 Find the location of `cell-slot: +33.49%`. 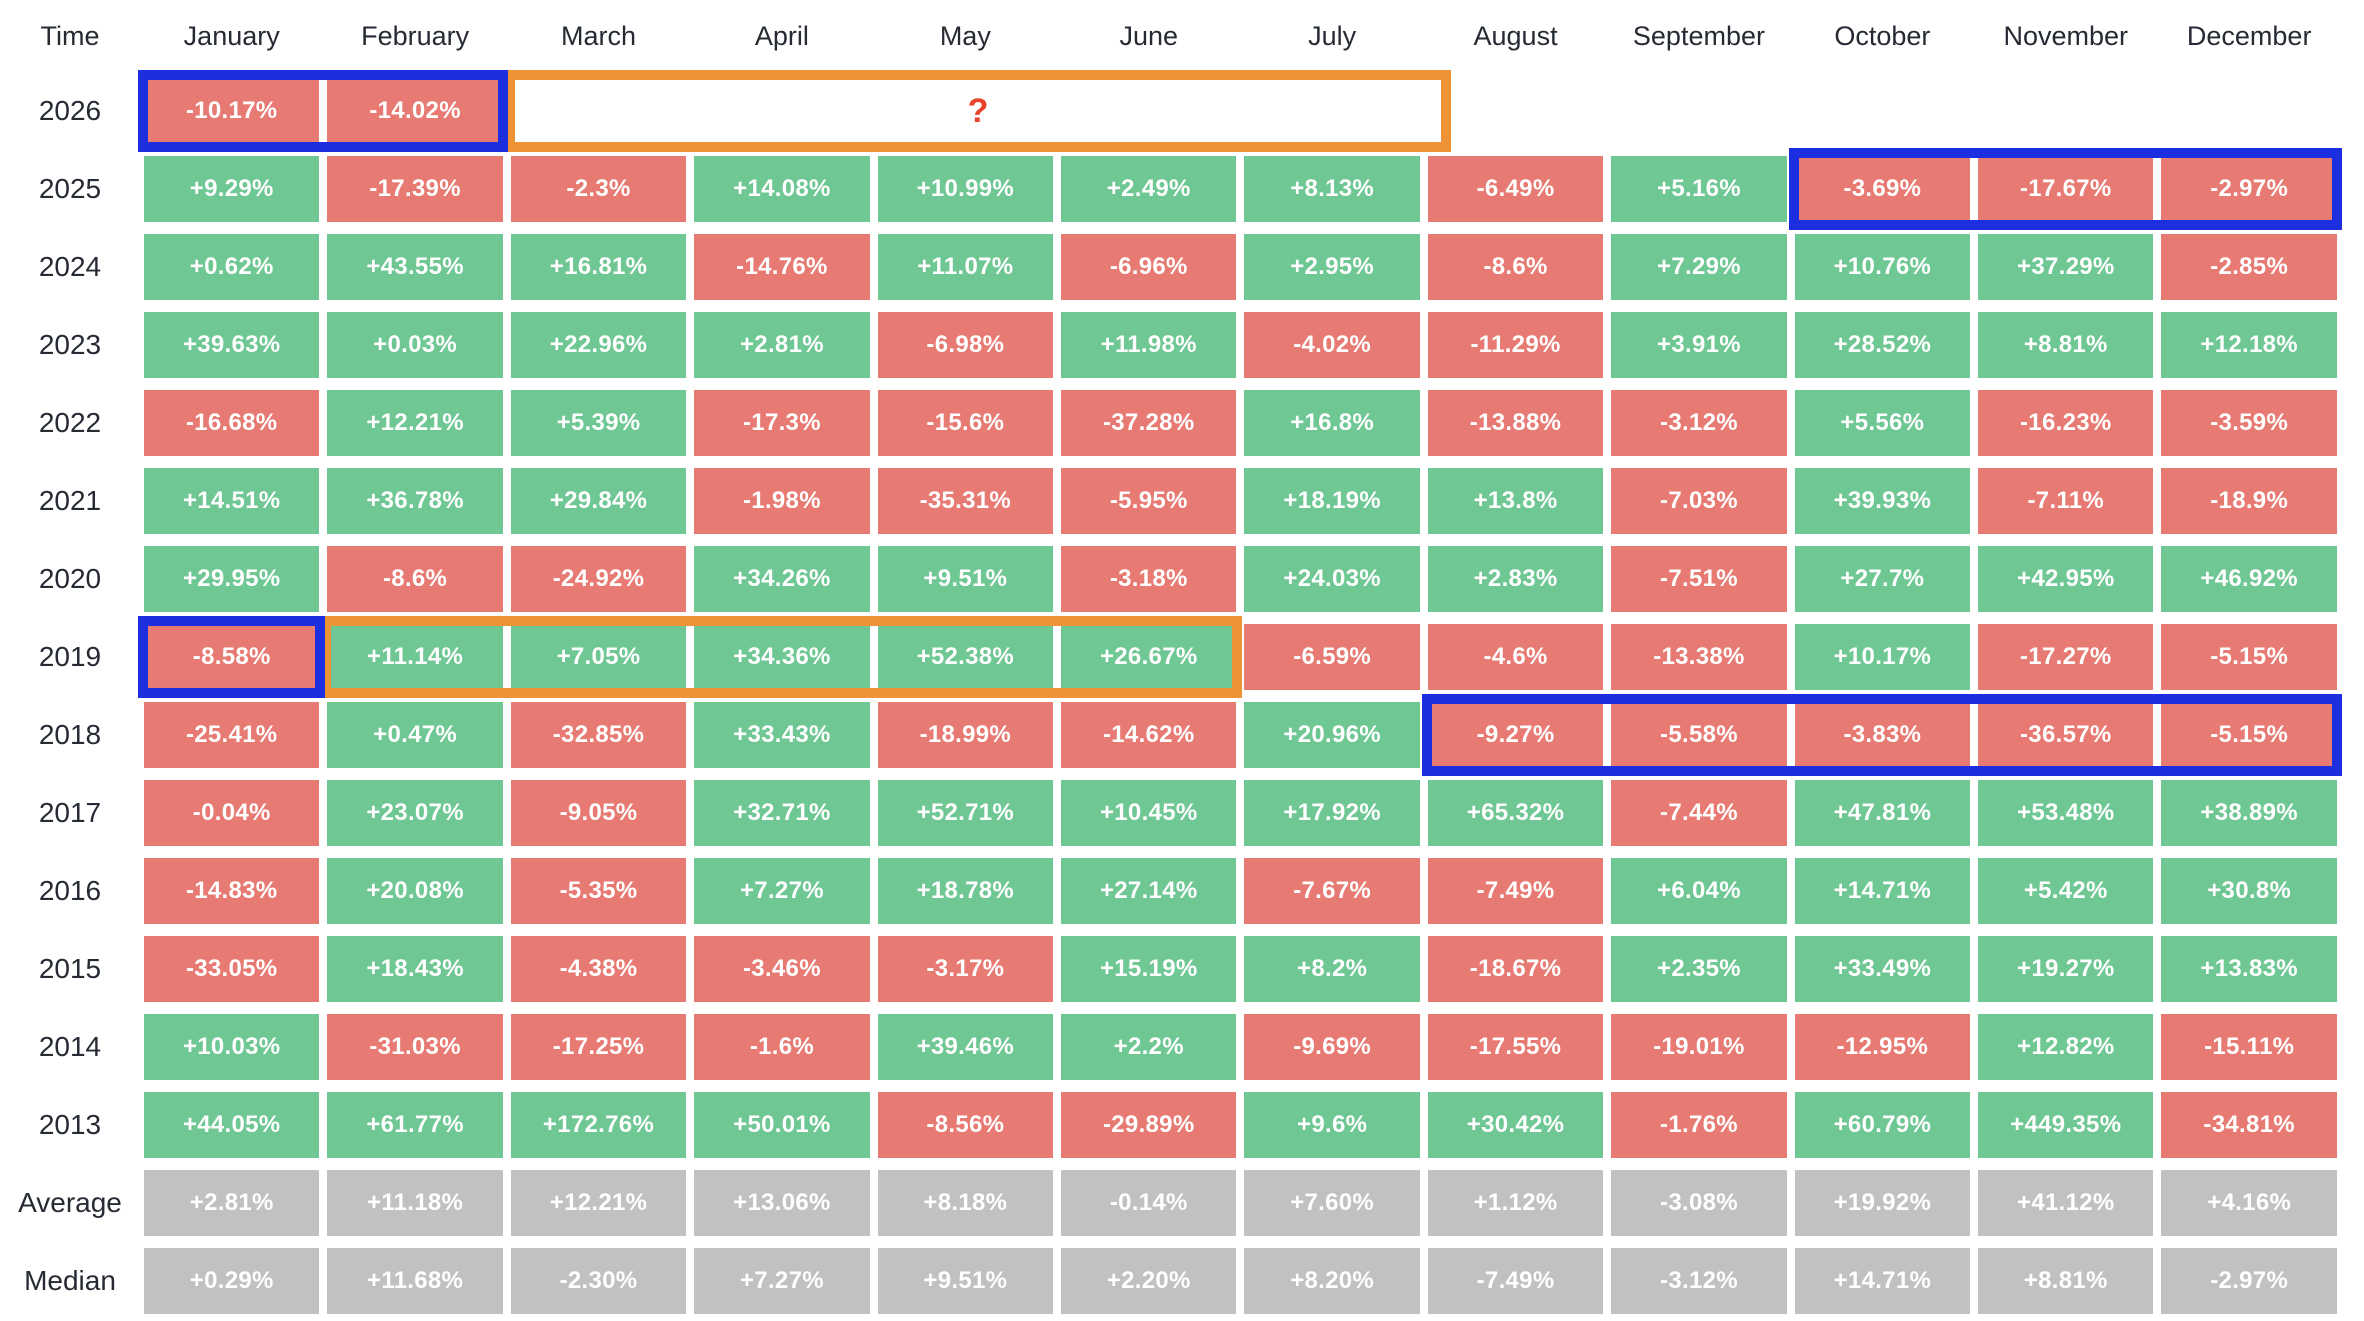

cell-slot: +33.49% is located at coordinates (1882, 969).